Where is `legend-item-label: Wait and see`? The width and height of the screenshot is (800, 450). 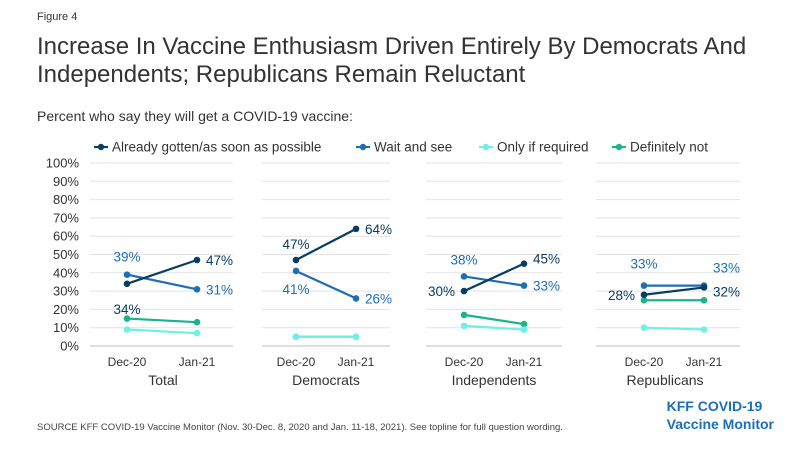
legend-item-label: Wait and see is located at coordinates (413, 147).